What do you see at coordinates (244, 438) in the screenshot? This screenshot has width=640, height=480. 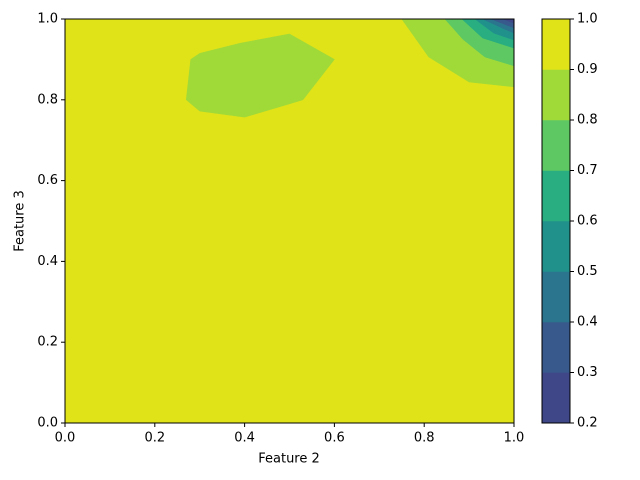 I see `x-tick-label: 0.4` at bounding box center [244, 438].